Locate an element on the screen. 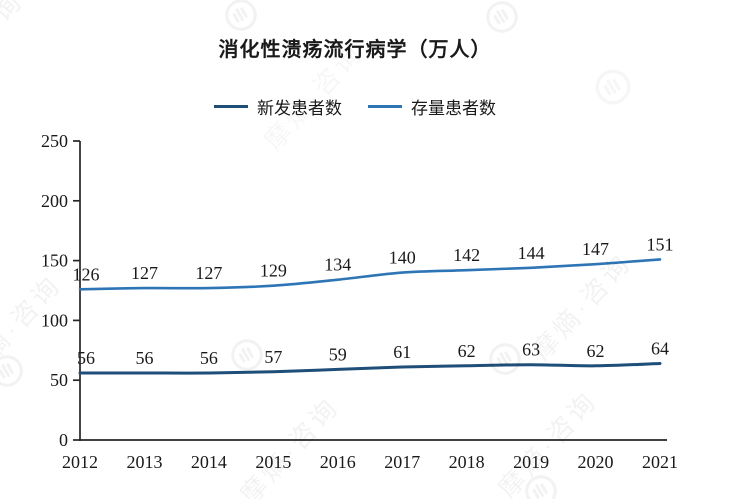 This screenshot has height=499, width=732. data-label: 126 is located at coordinates (86, 274).